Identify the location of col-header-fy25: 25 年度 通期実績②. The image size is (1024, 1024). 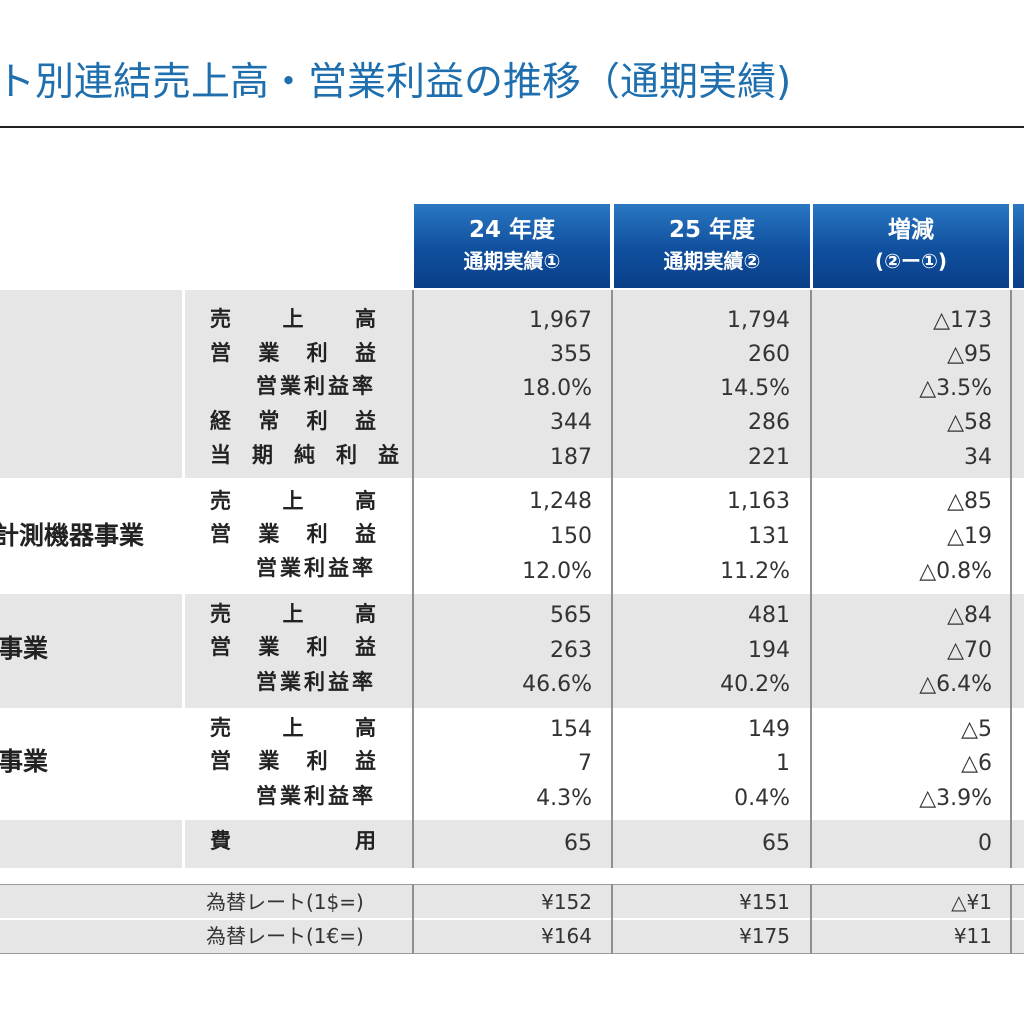
(712, 246).